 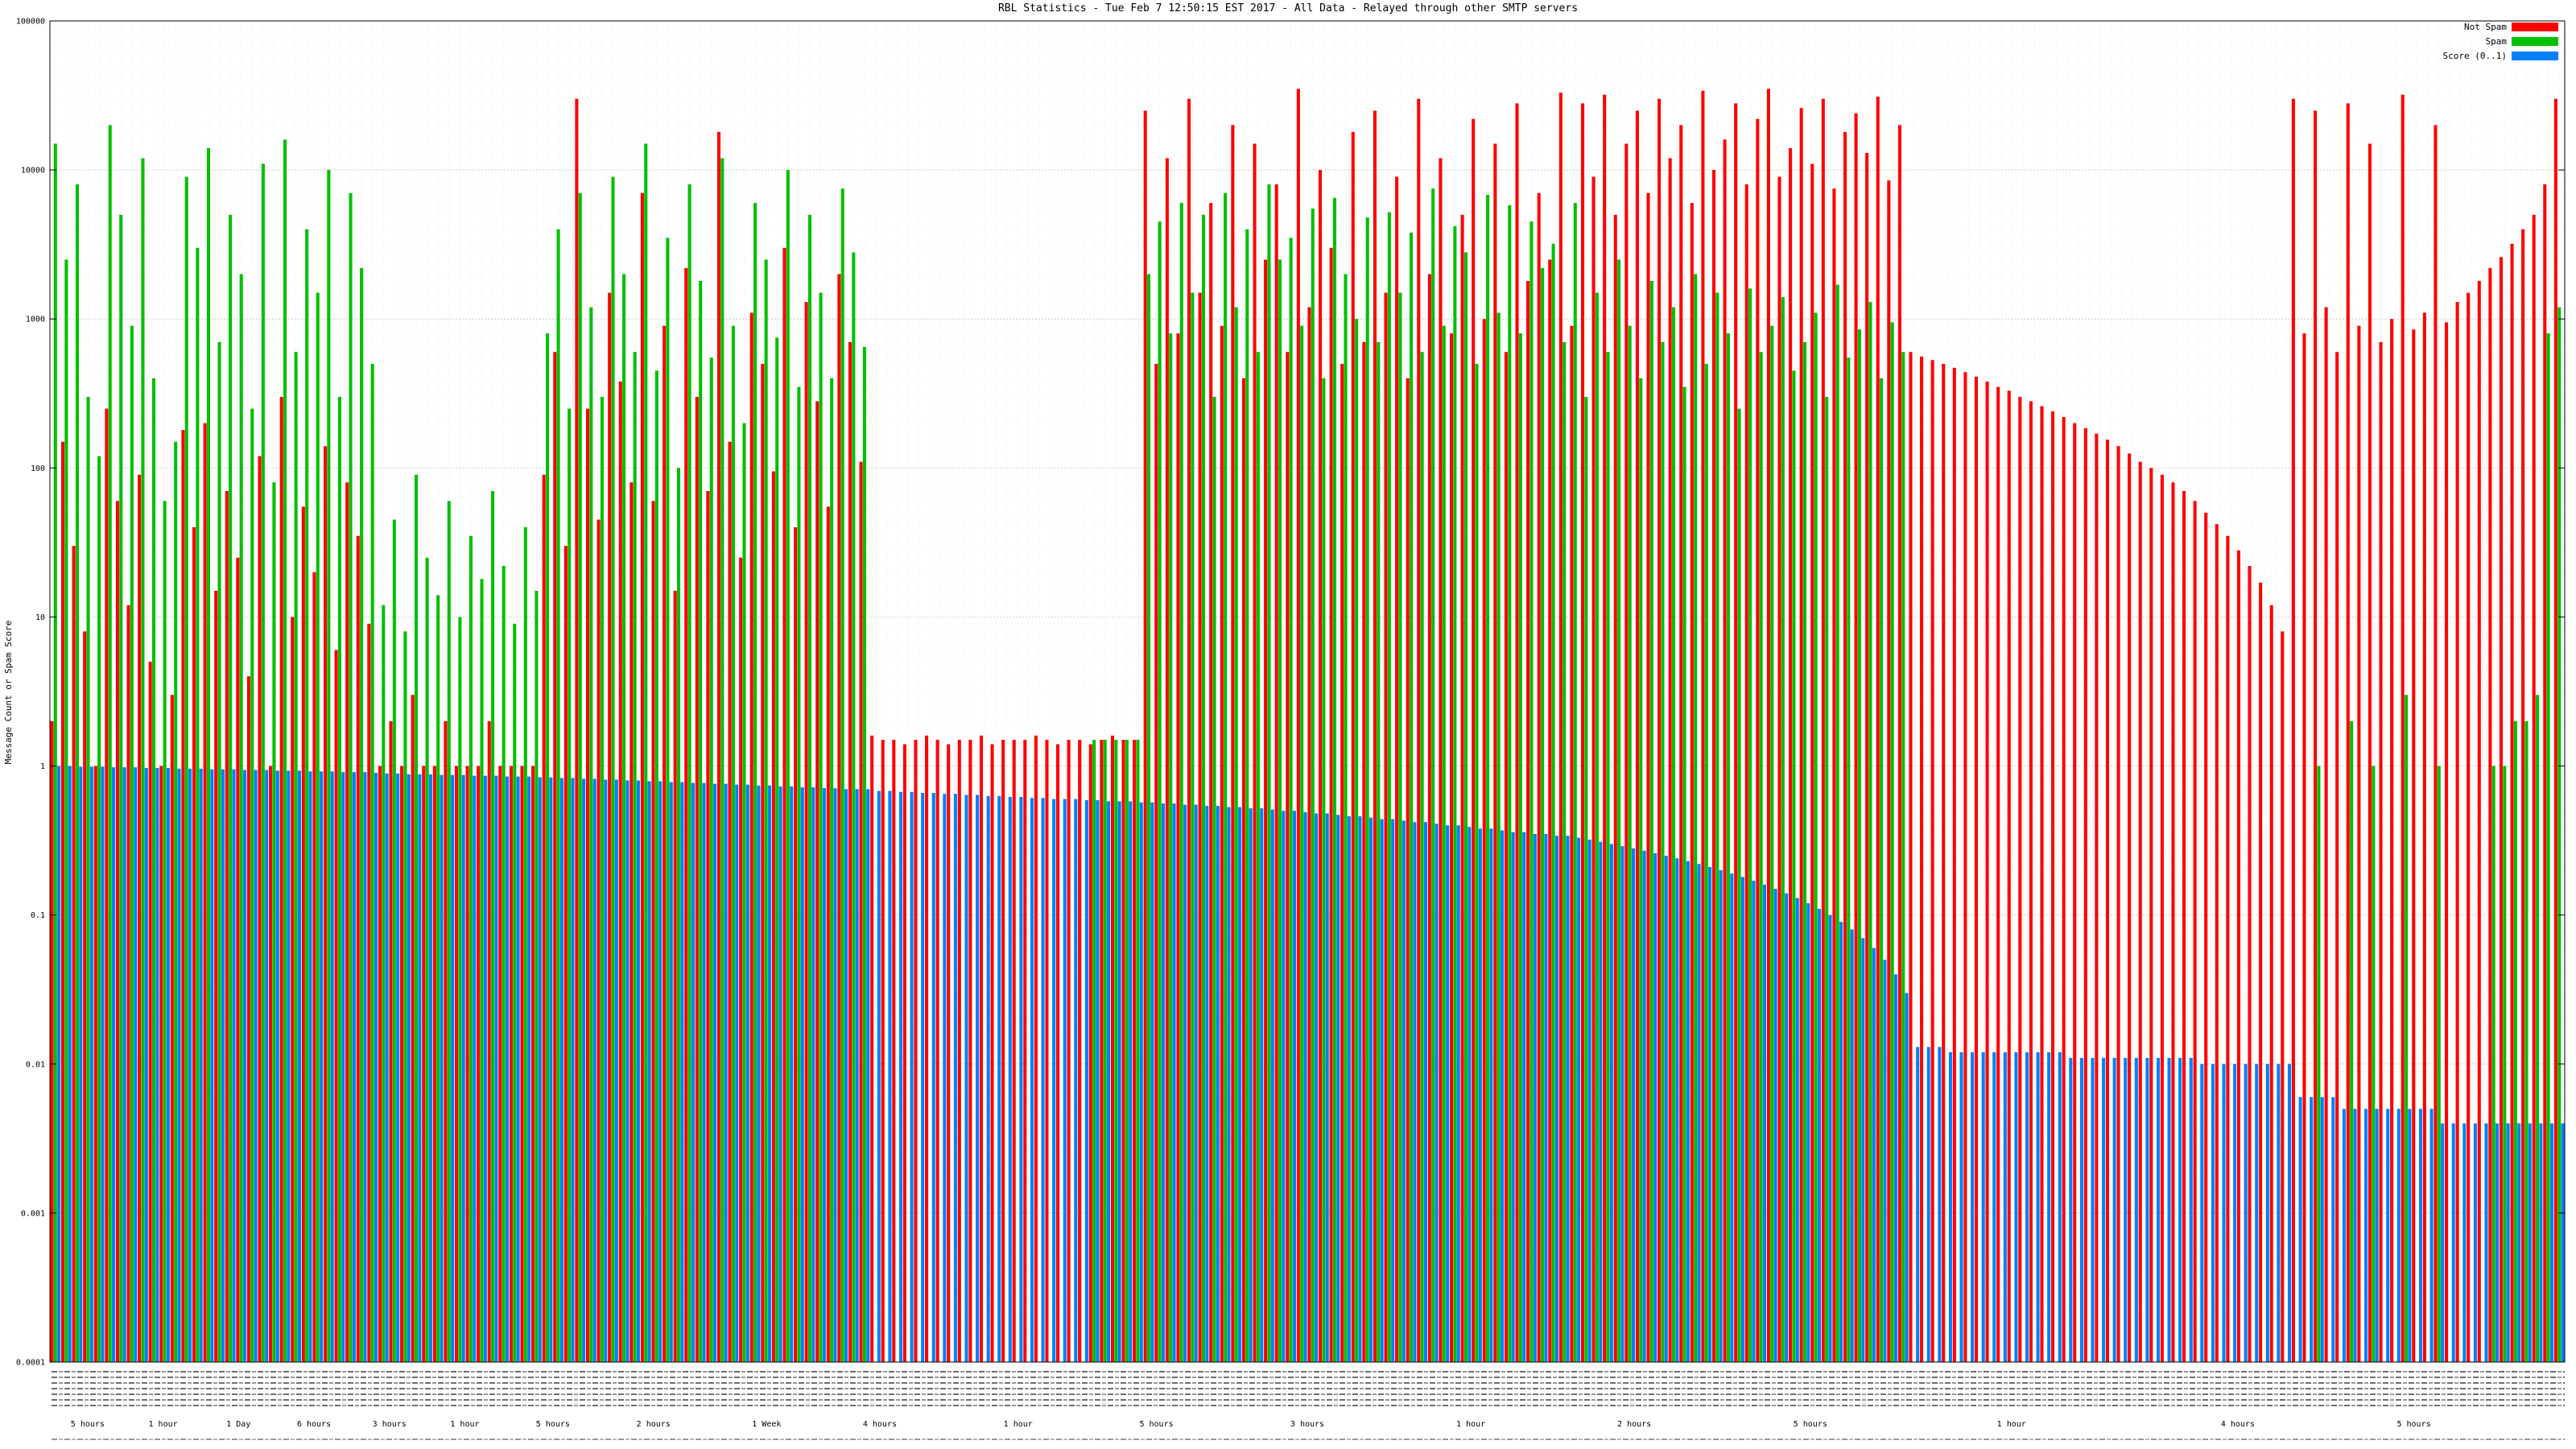 I want to click on y-tick-label: 100000, so click(x=30, y=22).